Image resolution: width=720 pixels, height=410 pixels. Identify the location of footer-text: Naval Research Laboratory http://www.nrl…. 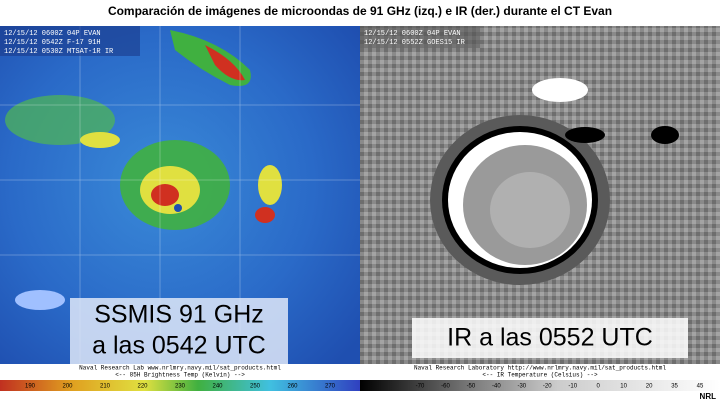
(540, 368).